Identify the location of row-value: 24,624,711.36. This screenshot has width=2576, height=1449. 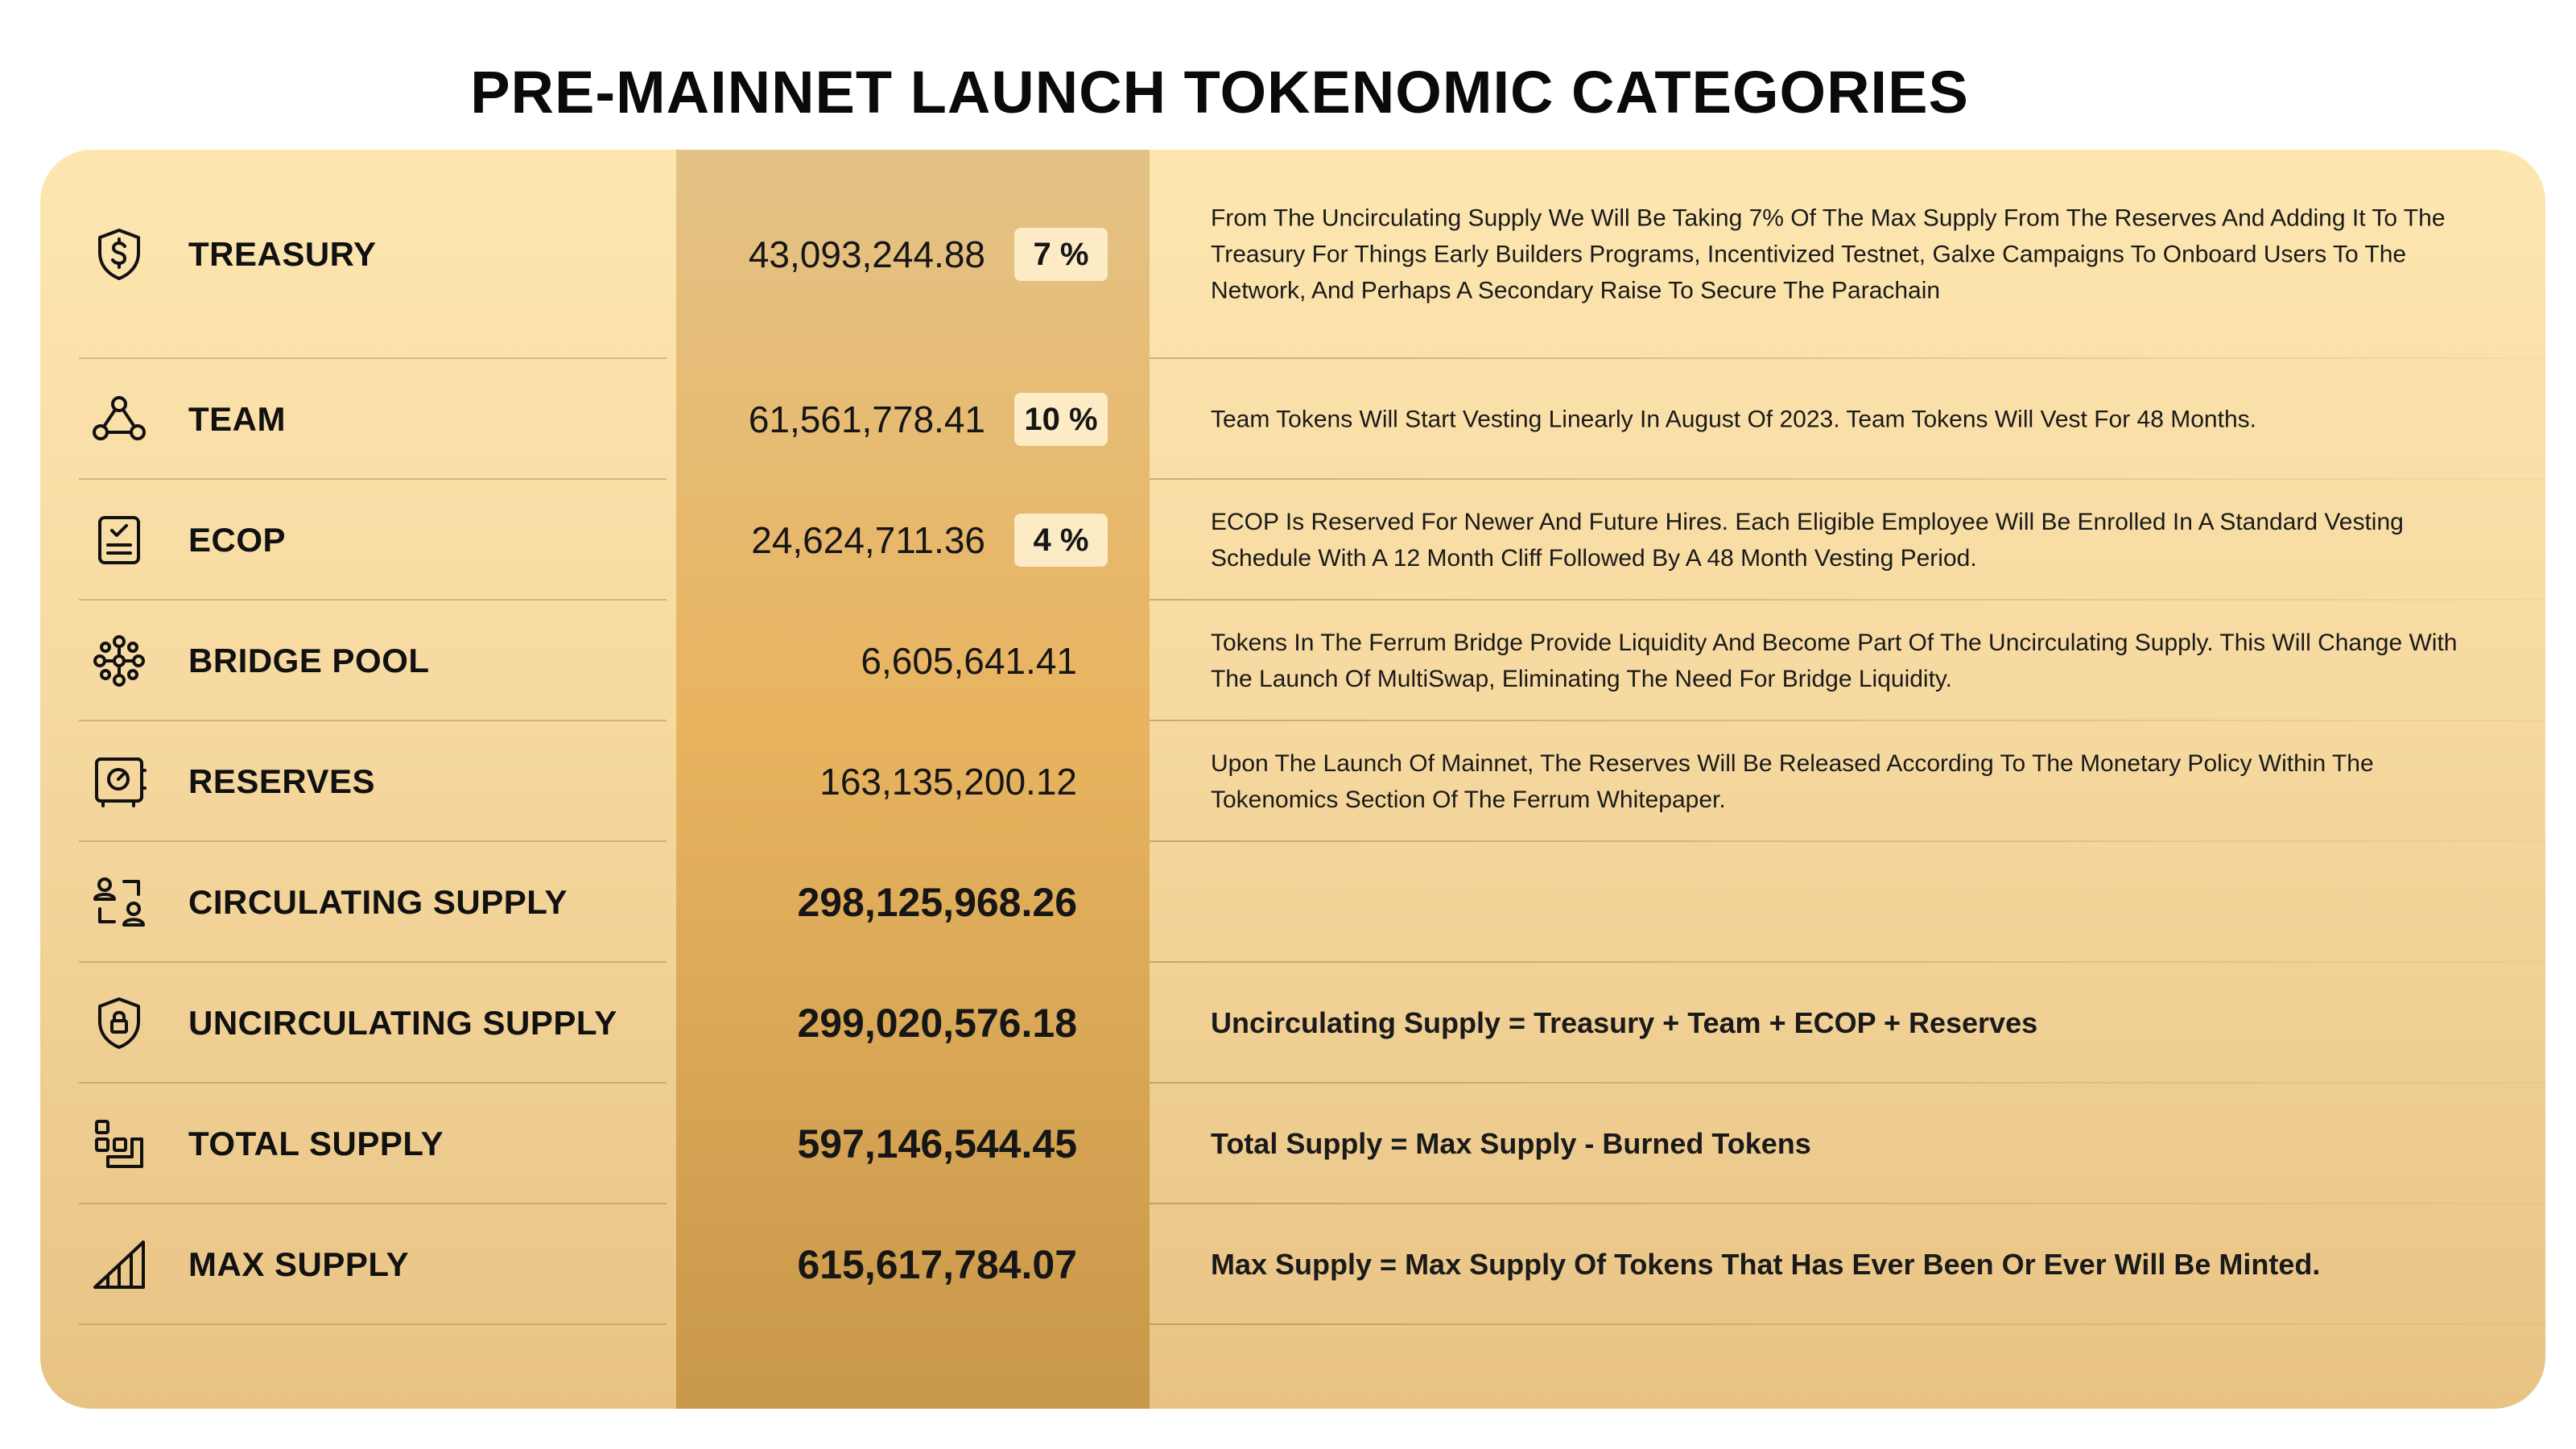
(868, 540).